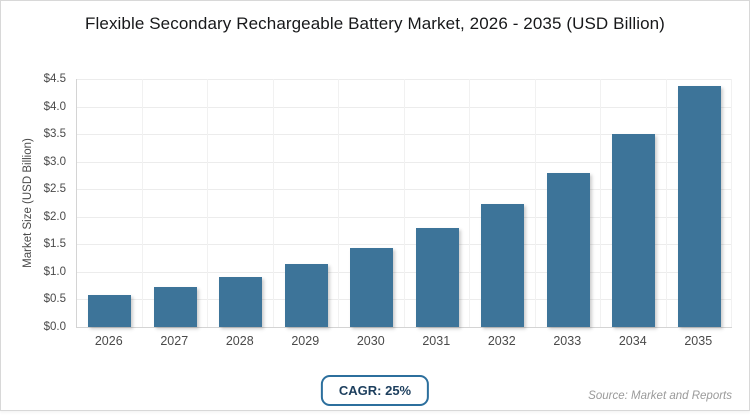 The image size is (750, 417). I want to click on bar-2026, so click(110, 311).